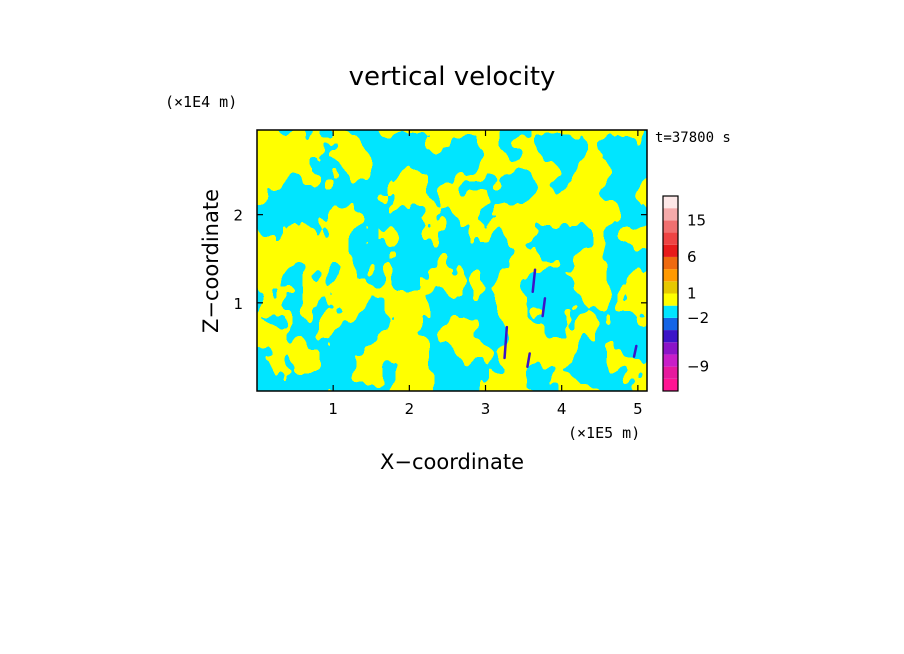 The height and width of the screenshot is (654, 904). Describe the element at coordinates (452, 77) in the screenshot. I see `chart-title: vertical velocity` at that location.